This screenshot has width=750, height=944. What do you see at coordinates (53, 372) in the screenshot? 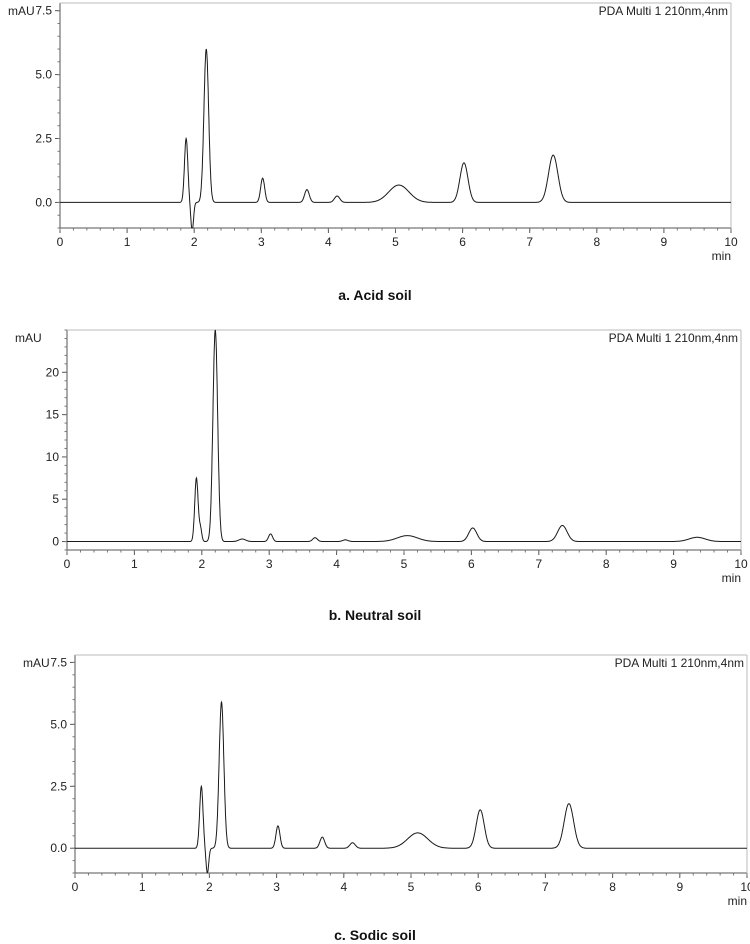
I see `y-tick-label: 20` at bounding box center [53, 372].